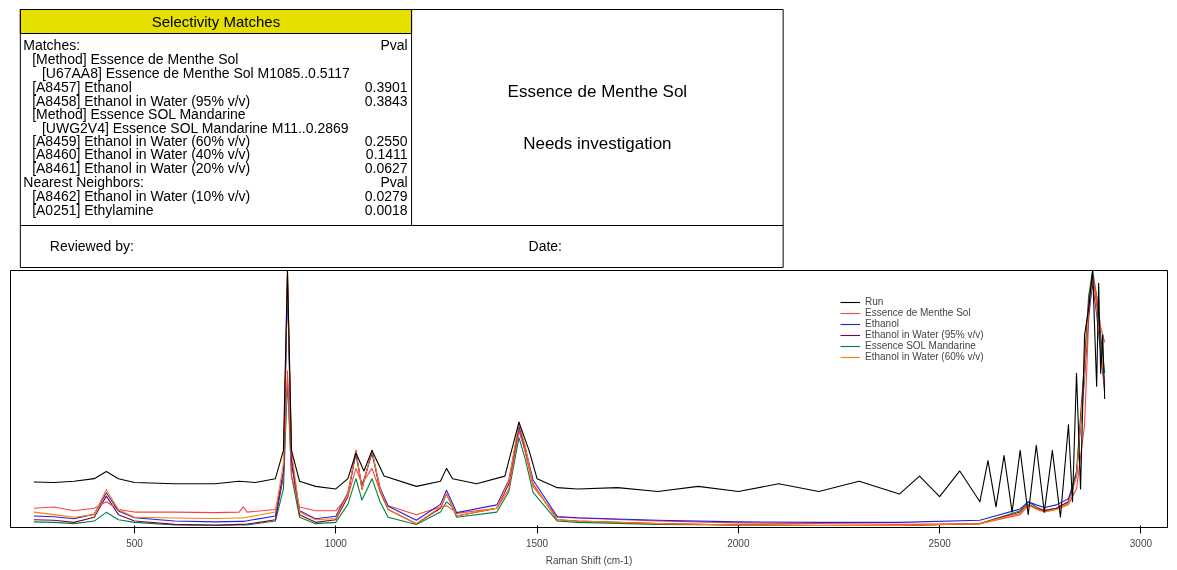  Describe the element at coordinates (597, 143) in the screenshot. I see `text: Needs investigation` at that location.